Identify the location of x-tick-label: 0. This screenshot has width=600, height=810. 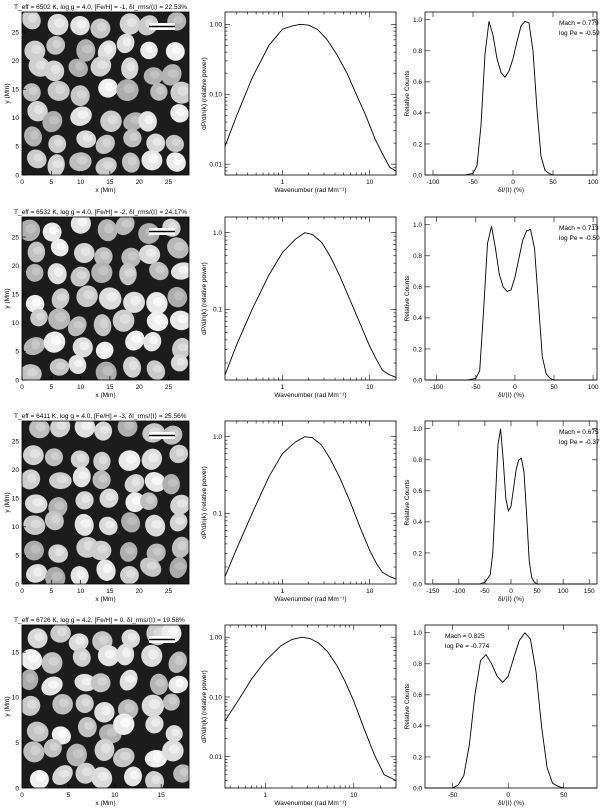
(22, 182).